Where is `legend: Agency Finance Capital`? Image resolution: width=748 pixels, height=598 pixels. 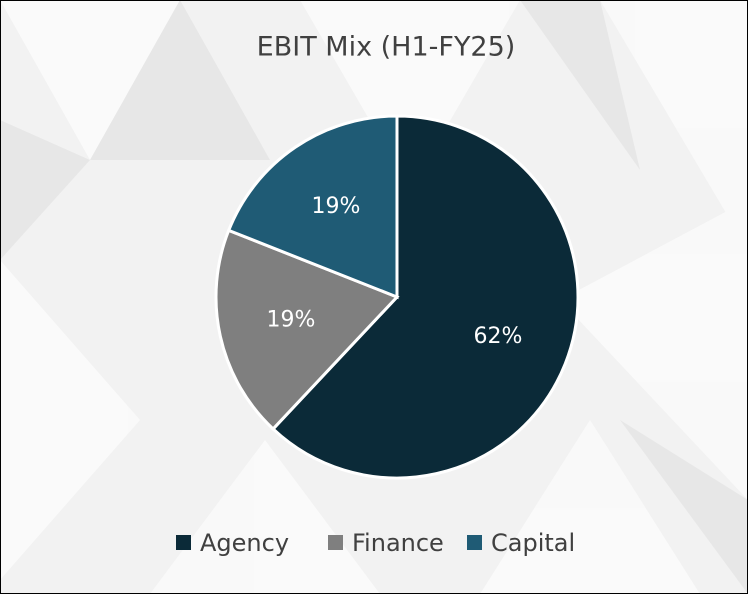 legend: Agency Finance Capital is located at coordinates (375, 543).